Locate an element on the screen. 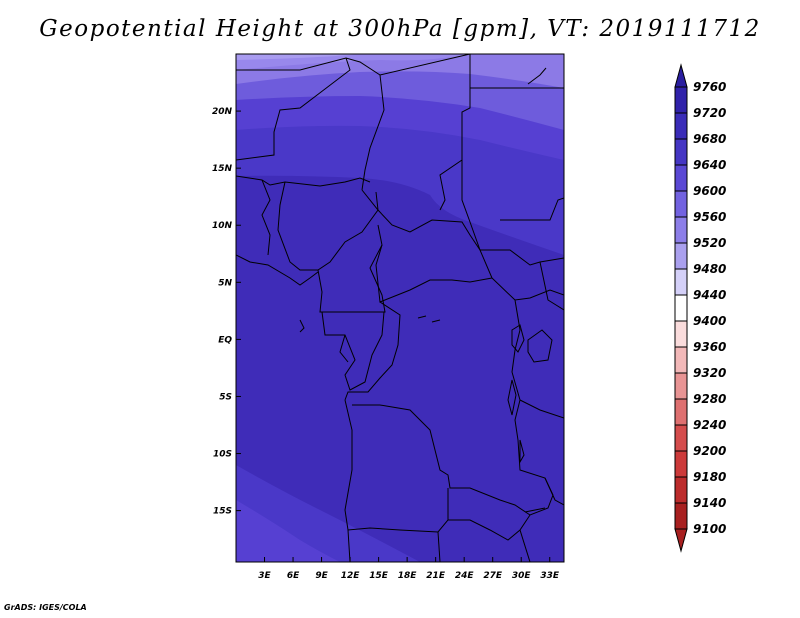 The height and width of the screenshot is (618, 800). x-tick-label: 6E is located at coordinates (293, 576).